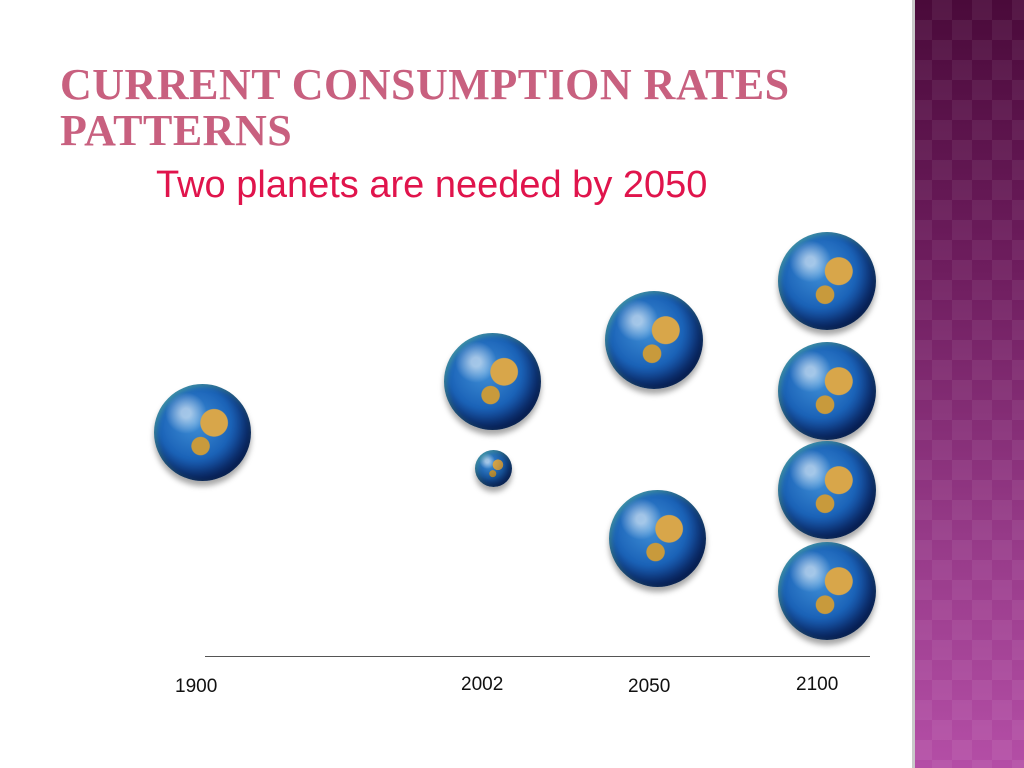 The image size is (1024, 768). What do you see at coordinates (913, 384) in the screenshot?
I see `side-panel-edge` at bounding box center [913, 384].